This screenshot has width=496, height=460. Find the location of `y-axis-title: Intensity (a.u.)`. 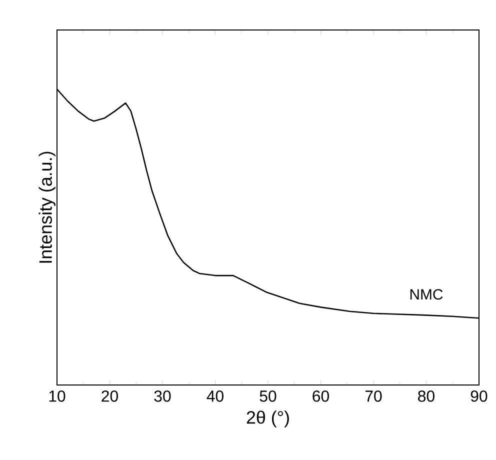

y-axis-title: Intensity (a.u.) is located at coordinates (47, 207).